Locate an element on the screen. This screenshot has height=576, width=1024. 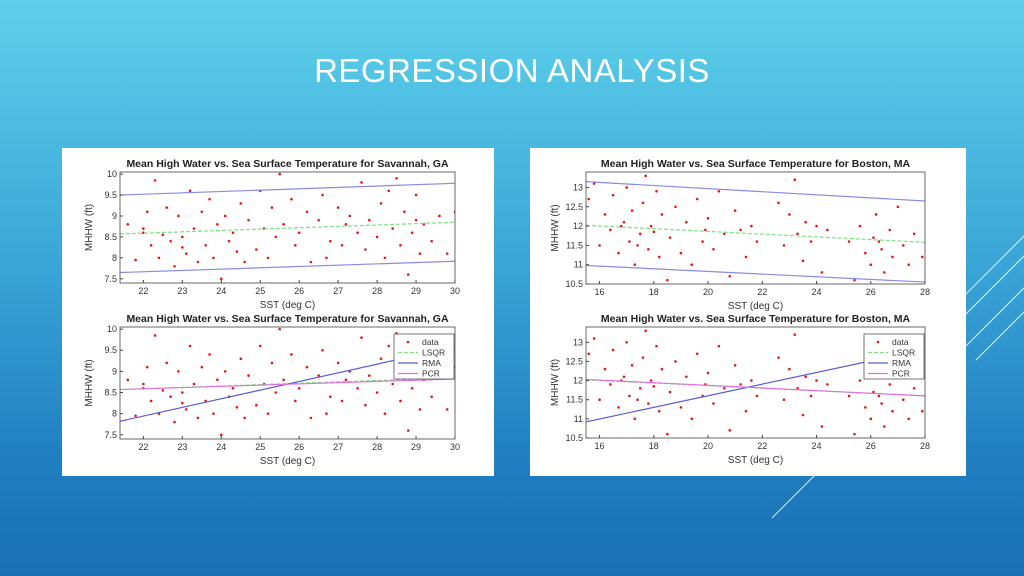
y-tick-label: 10 is located at coordinates (112, 329).